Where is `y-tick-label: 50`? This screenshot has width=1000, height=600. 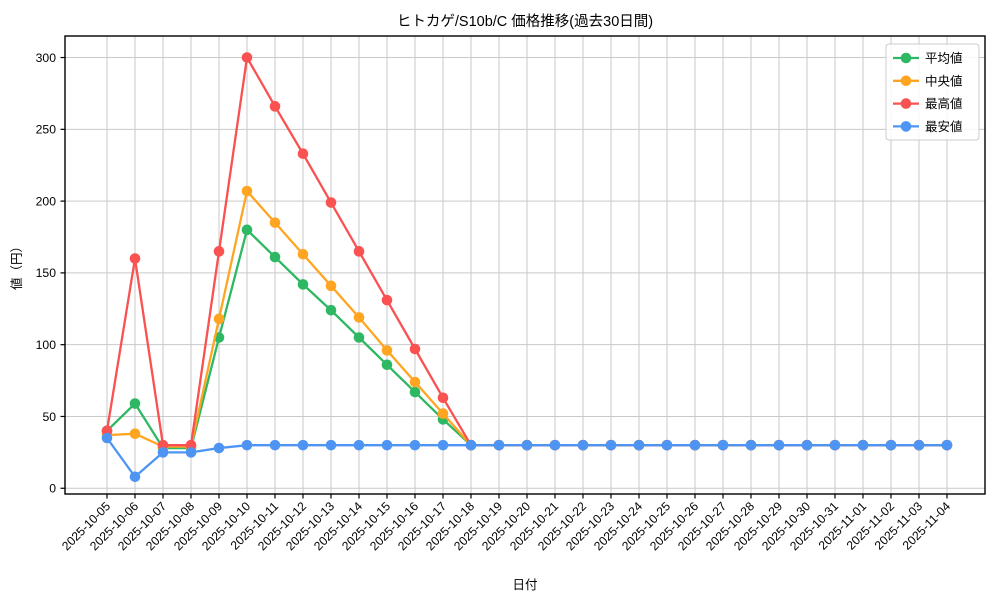 y-tick-label: 50 is located at coordinates (49, 417).